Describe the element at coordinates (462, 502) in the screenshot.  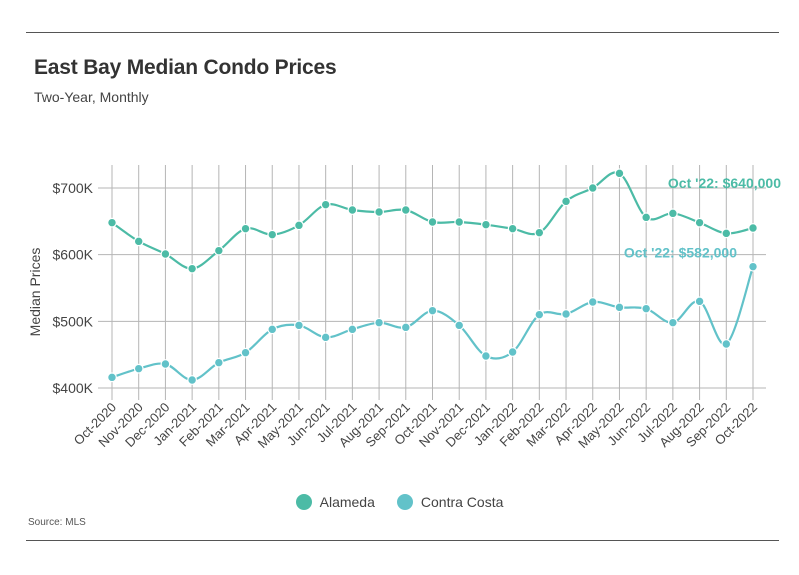
I see `legend-label-contra-costa: Contra Costa` at that location.